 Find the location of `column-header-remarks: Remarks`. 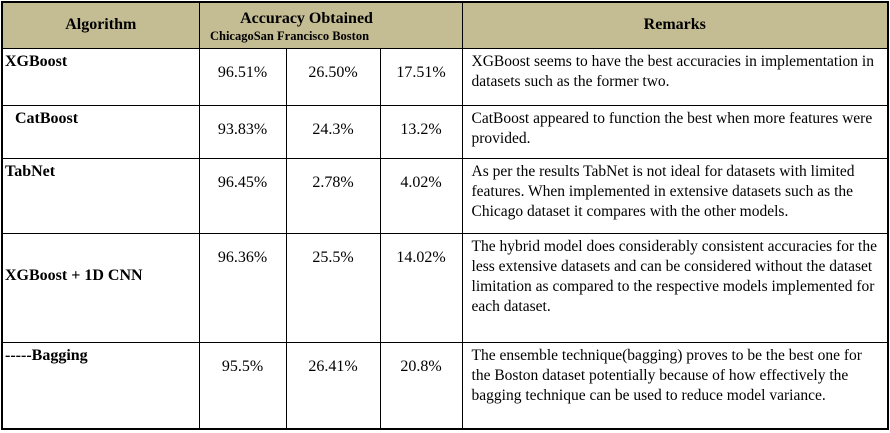

column-header-remarks: Remarks is located at coordinates (675, 25).